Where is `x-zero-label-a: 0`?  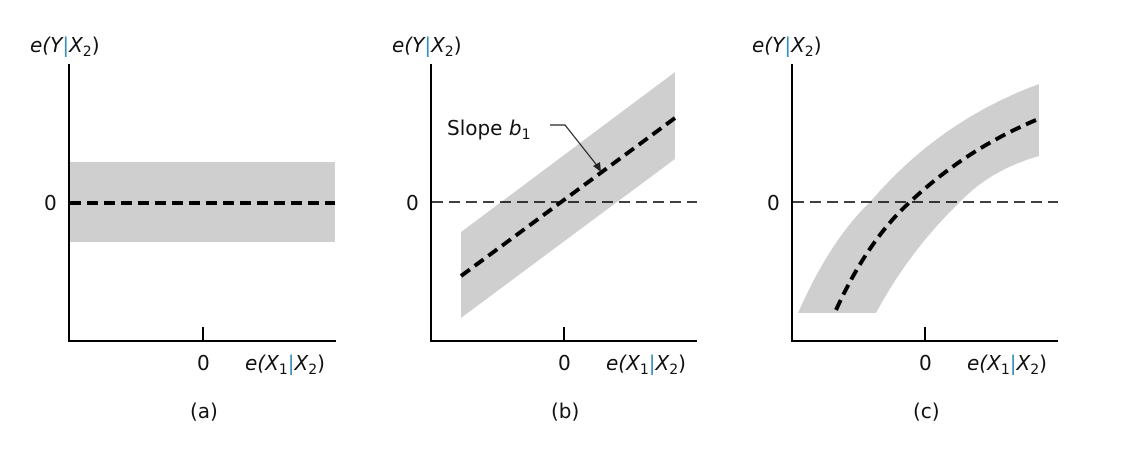
x-zero-label-a: 0 is located at coordinates (203, 363).